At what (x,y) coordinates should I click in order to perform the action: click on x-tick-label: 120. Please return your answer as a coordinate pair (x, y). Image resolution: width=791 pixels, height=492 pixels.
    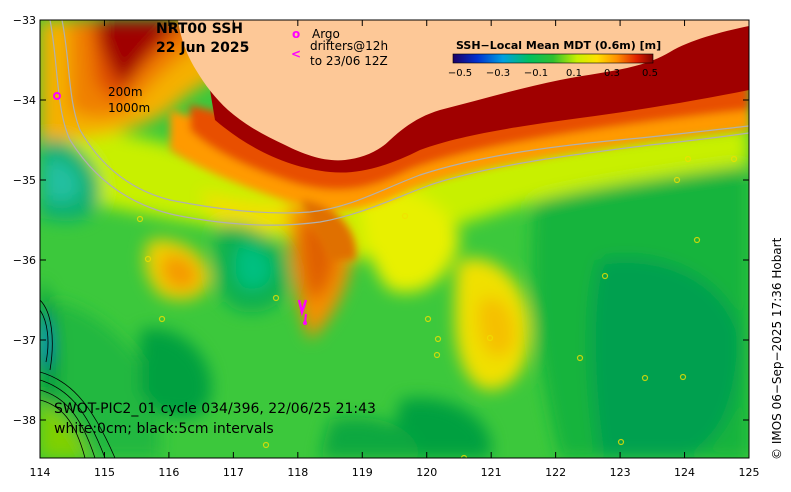
    Looking at the image, I should click on (426, 472).